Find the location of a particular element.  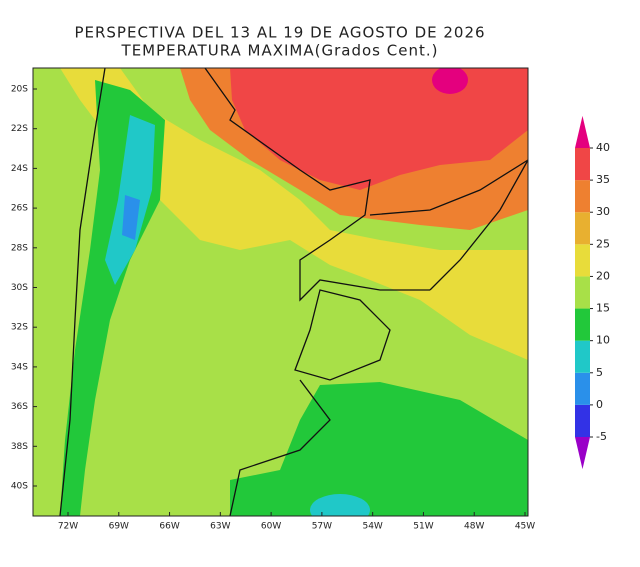

lat-label: 22S is located at coordinates (19, 129).